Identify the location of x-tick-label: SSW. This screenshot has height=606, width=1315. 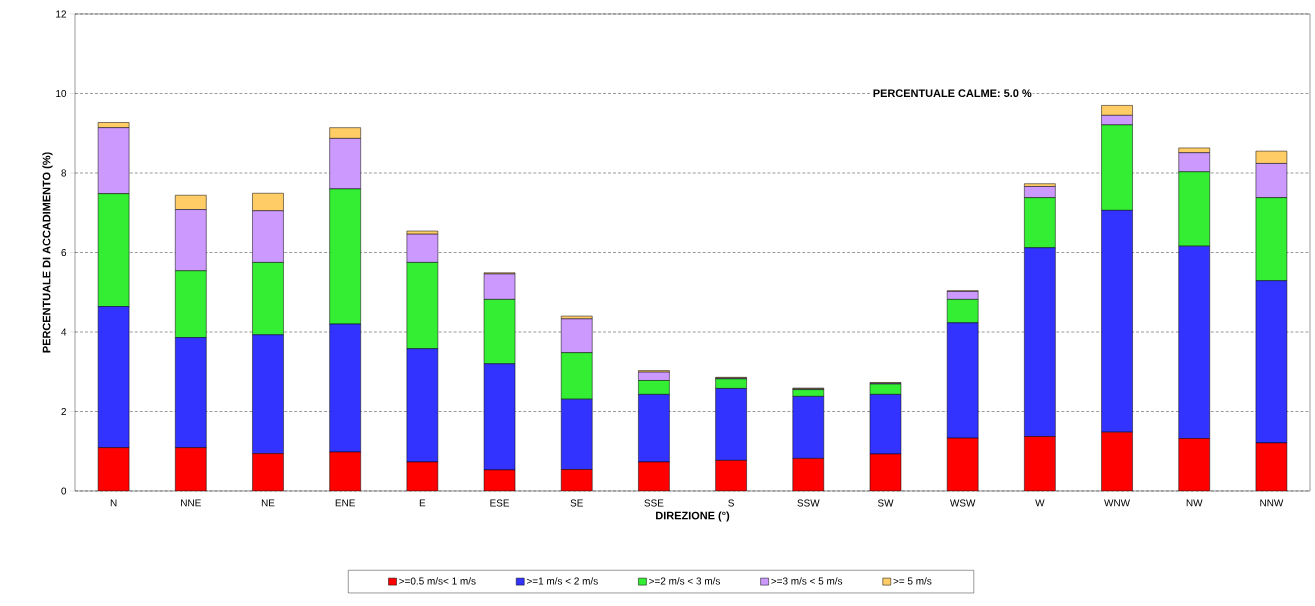
(808, 503).